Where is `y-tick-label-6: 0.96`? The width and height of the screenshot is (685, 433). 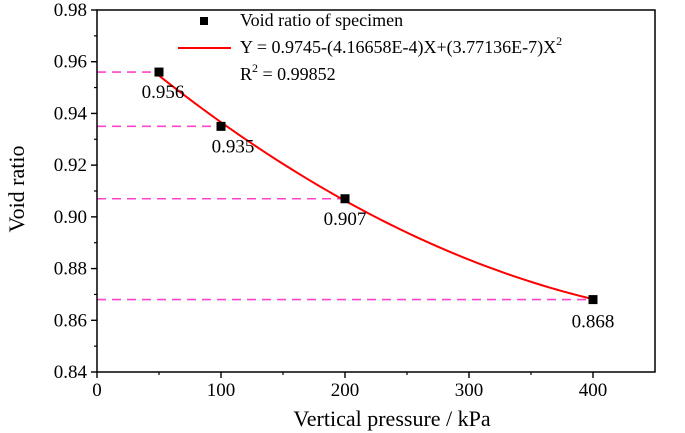 y-tick-label-6: 0.96 is located at coordinates (70, 62).